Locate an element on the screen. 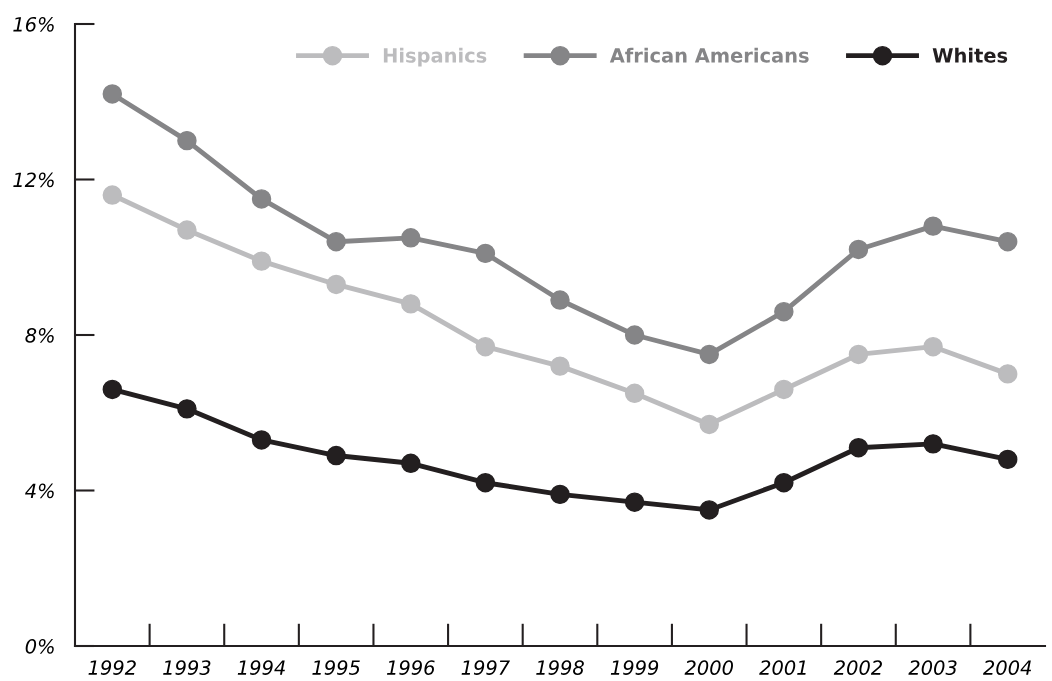 The height and width of the screenshot is (681, 1052). y-tick-label: 8% is located at coordinates (39, 335).